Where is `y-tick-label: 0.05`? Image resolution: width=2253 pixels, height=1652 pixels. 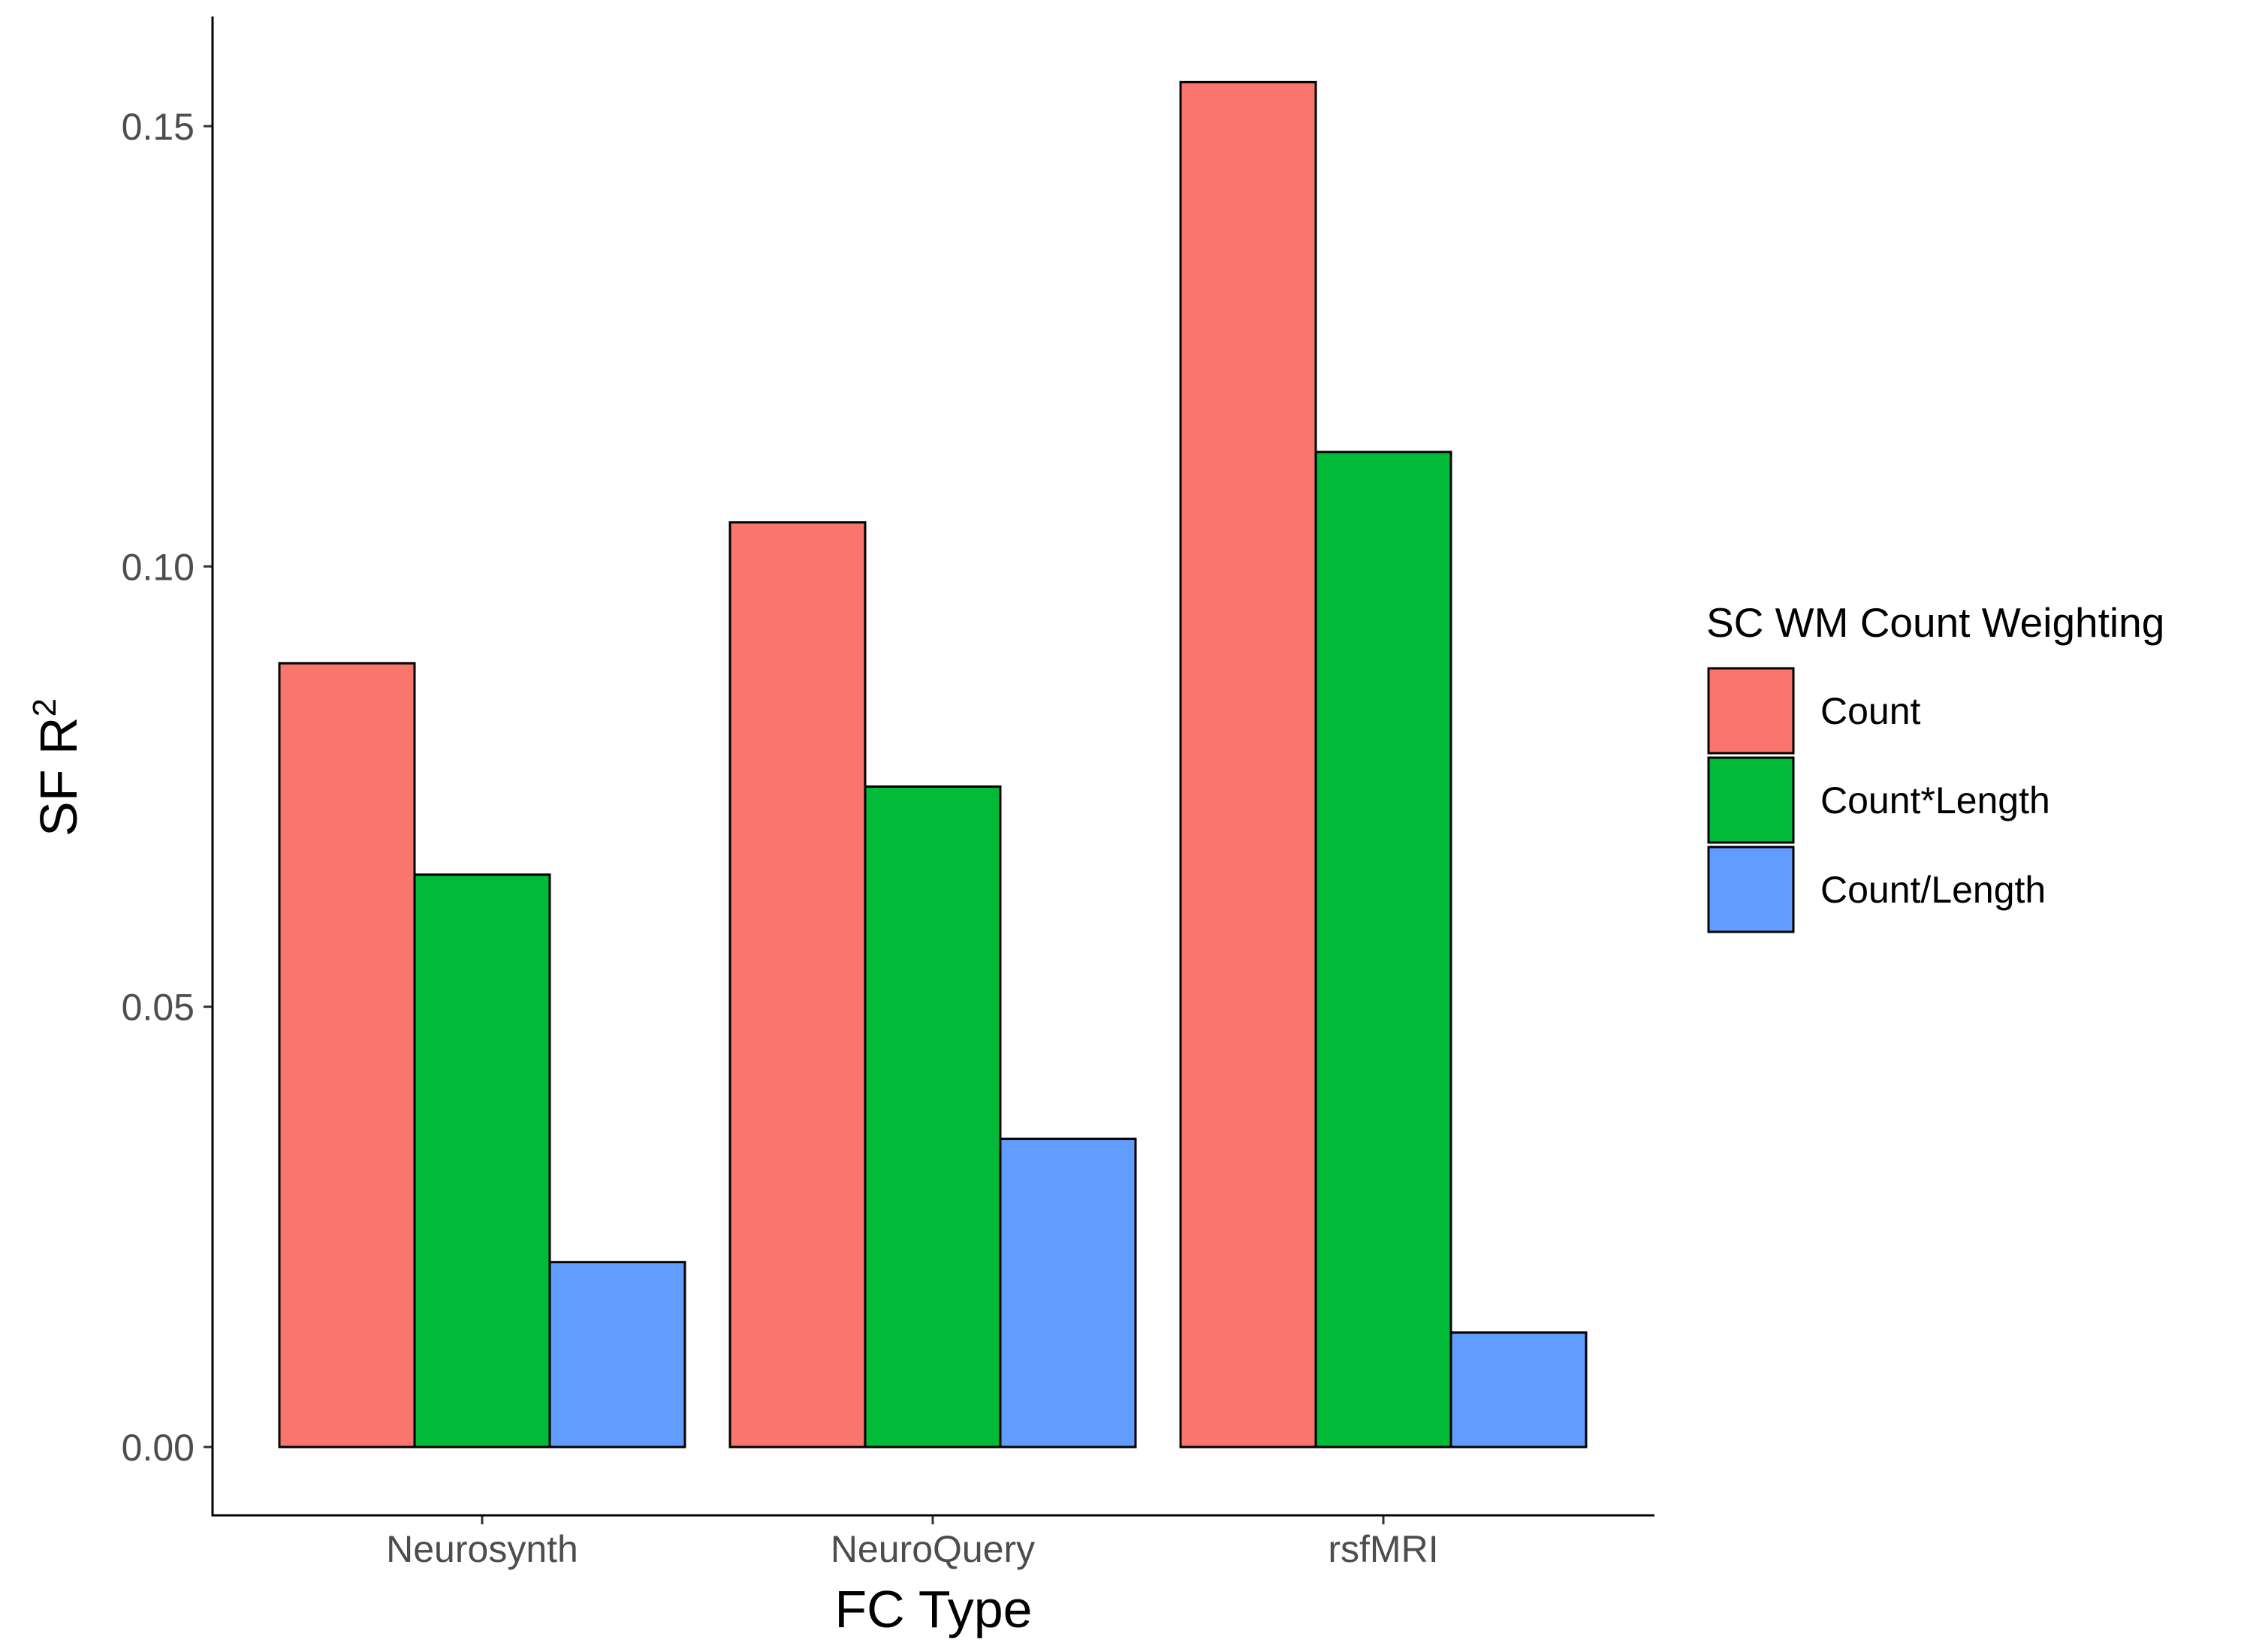
y-tick-label: 0.05 is located at coordinates (158, 1008).